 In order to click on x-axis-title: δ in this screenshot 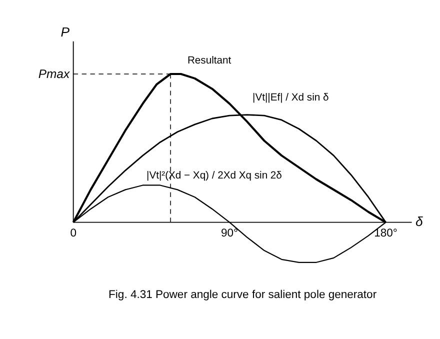, I will do `click(420, 222)`.